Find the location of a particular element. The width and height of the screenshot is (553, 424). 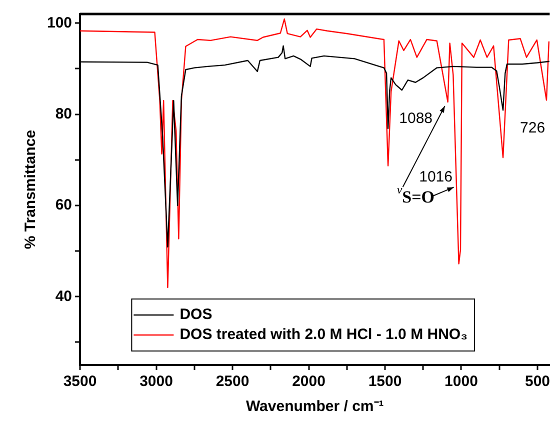

y-tick-label: 100 is located at coordinates (59, 23).